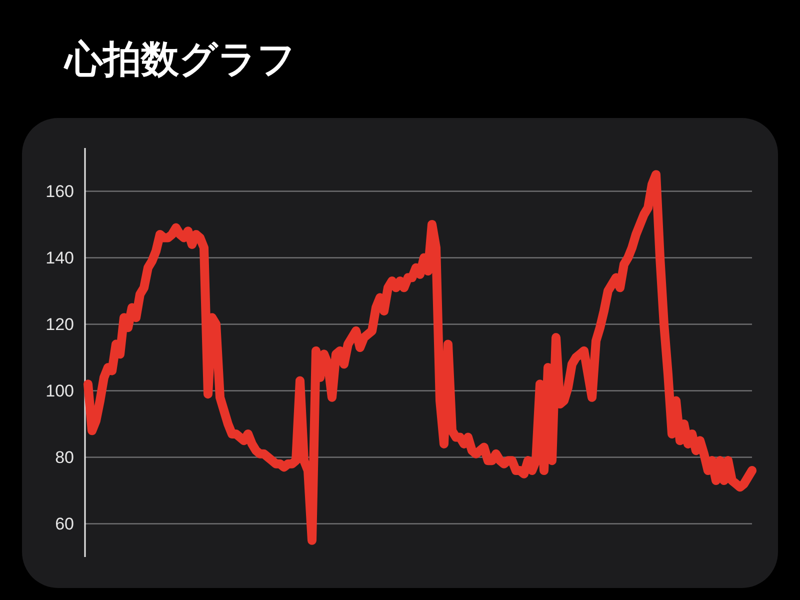 This screenshot has width=800, height=600. Describe the element at coordinates (64, 458) in the screenshot. I see `y-tick-label: 80` at that location.